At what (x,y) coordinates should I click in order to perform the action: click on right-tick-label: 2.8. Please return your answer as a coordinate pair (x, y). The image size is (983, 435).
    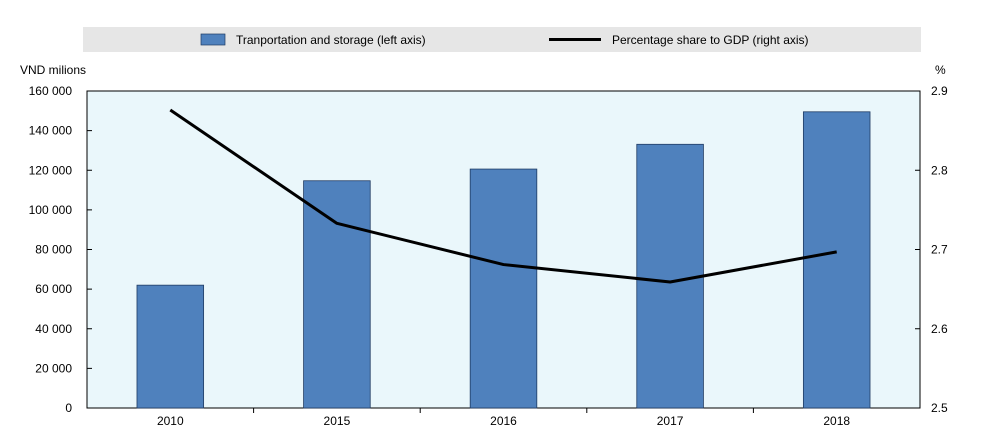
    Looking at the image, I should click on (939, 170).